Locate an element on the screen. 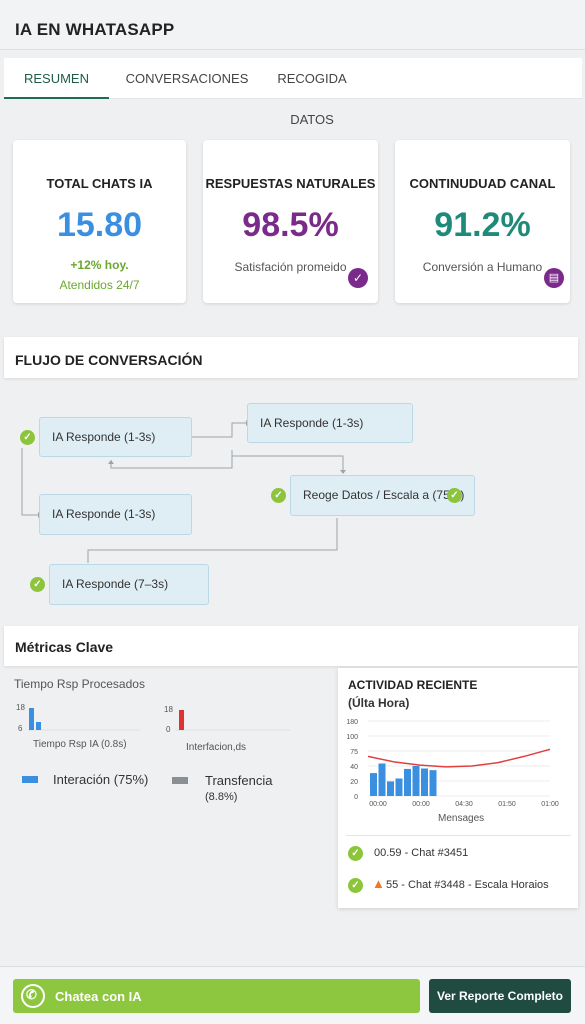 The width and height of the screenshot is (585, 1024). metrics-title: Métricas Clave is located at coordinates (64, 647).